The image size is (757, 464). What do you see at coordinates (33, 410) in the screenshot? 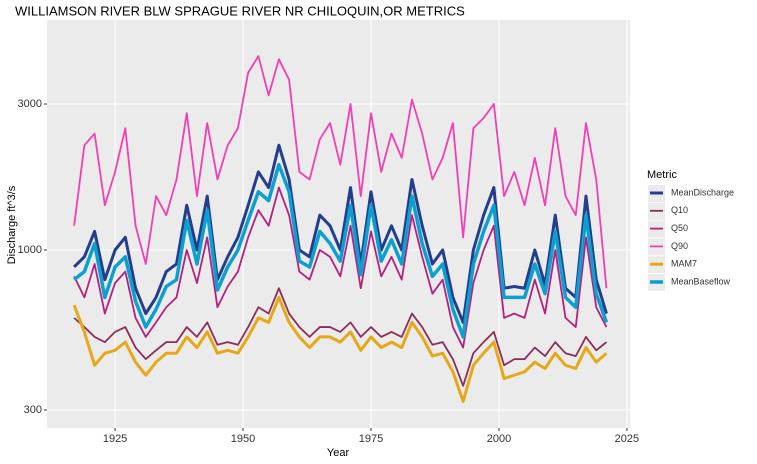
I see `y-tick-label: 300` at bounding box center [33, 410].